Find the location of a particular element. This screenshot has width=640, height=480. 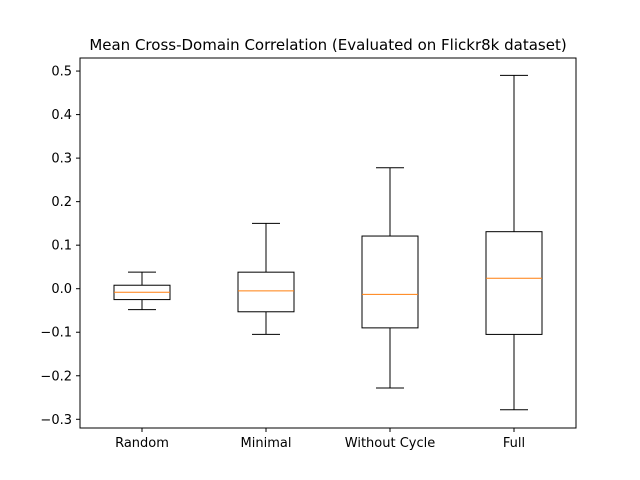

x-tick-label: Full is located at coordinates (514, 443).